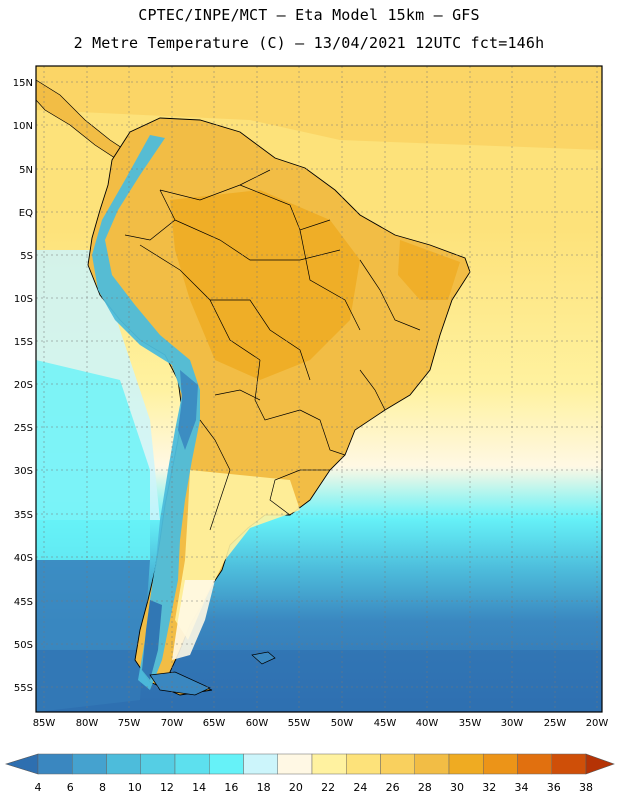 The image size is (618, 800). I want to click on lat-label: 15S, so click(23, 342).